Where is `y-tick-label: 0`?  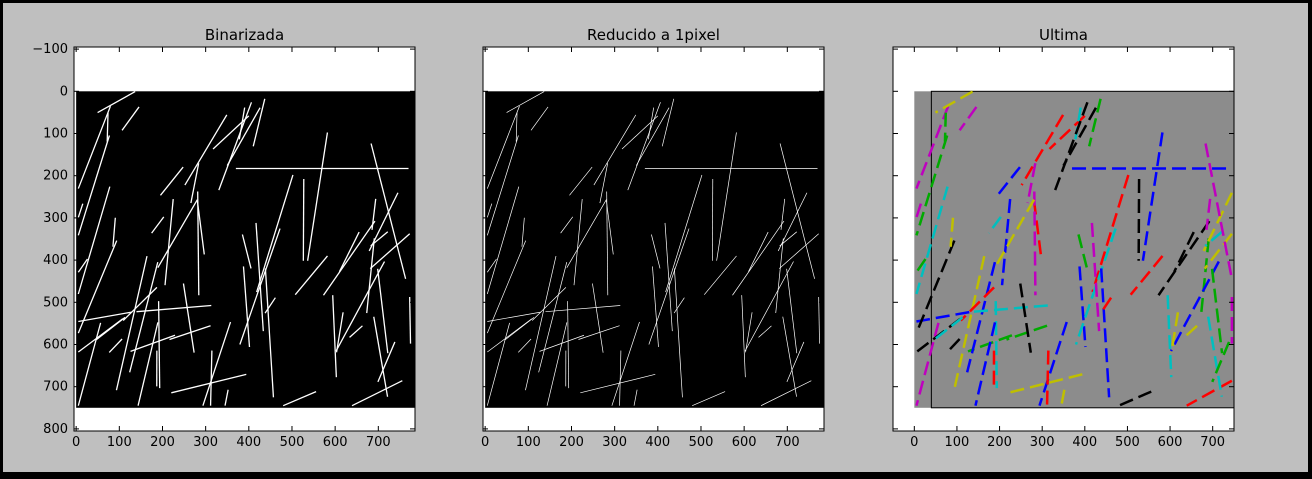
y-tick-label: 0 is located at coordinates (64, 91).